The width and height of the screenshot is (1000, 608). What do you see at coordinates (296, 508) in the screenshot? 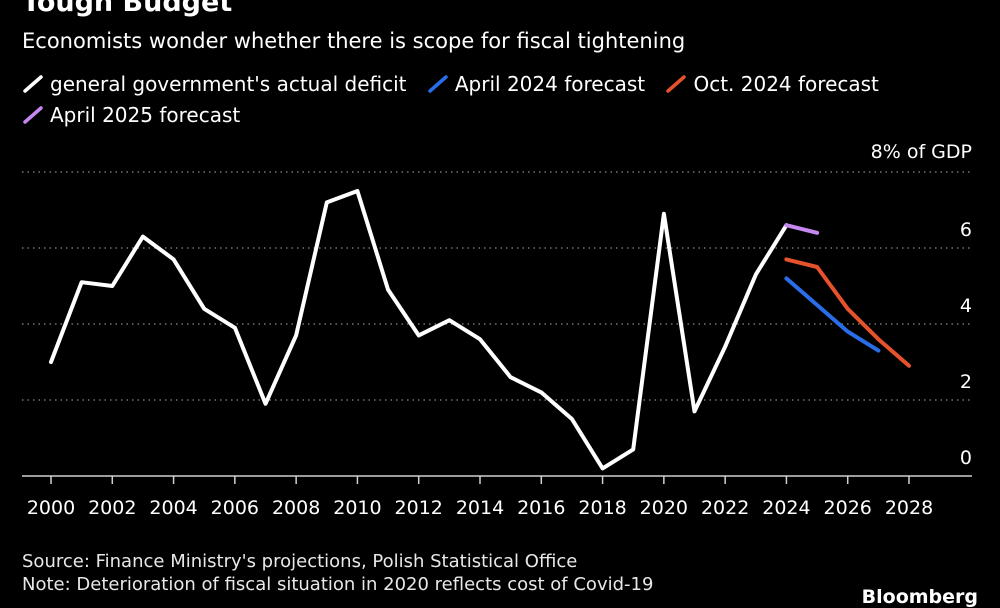
I see `x-tick-label: 2008` at bounding box center [296, 508].